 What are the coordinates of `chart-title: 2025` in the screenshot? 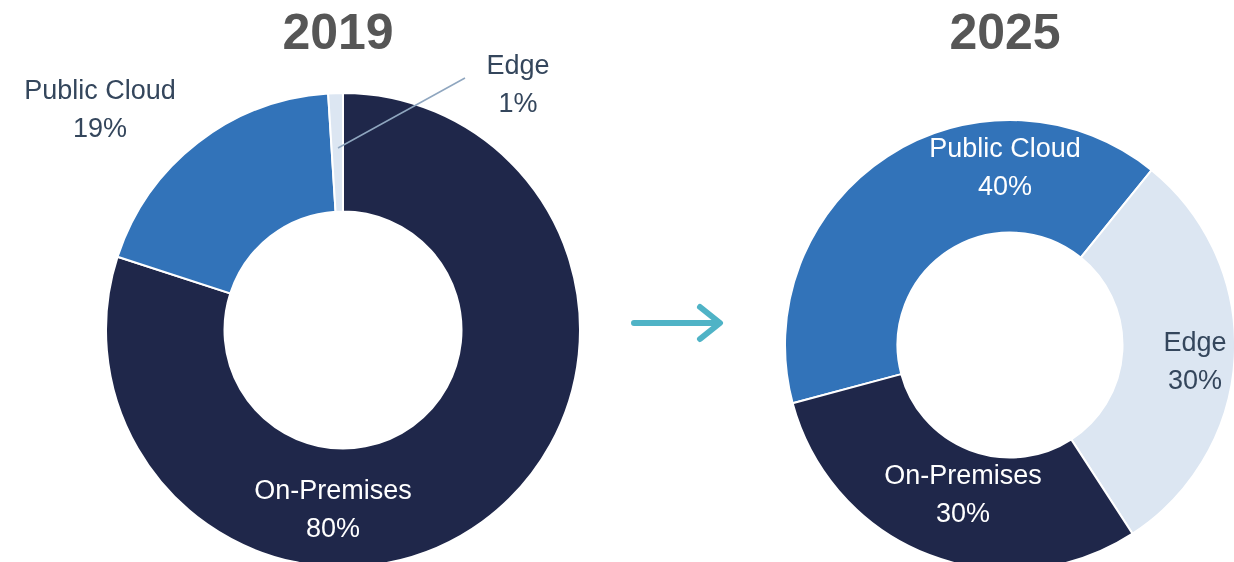 It's located at (1005, 32).